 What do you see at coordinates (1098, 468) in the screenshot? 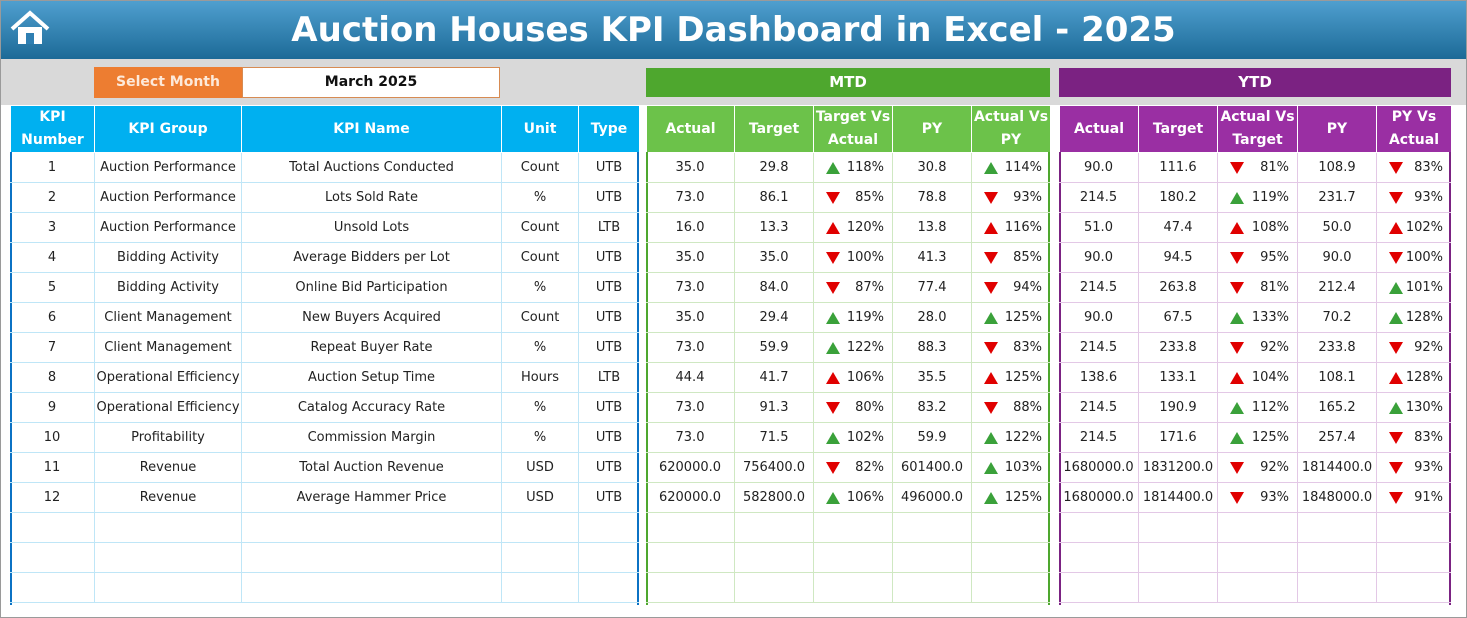
I see `table-cell: 1680000.0` at bounding box center [1098, 468].